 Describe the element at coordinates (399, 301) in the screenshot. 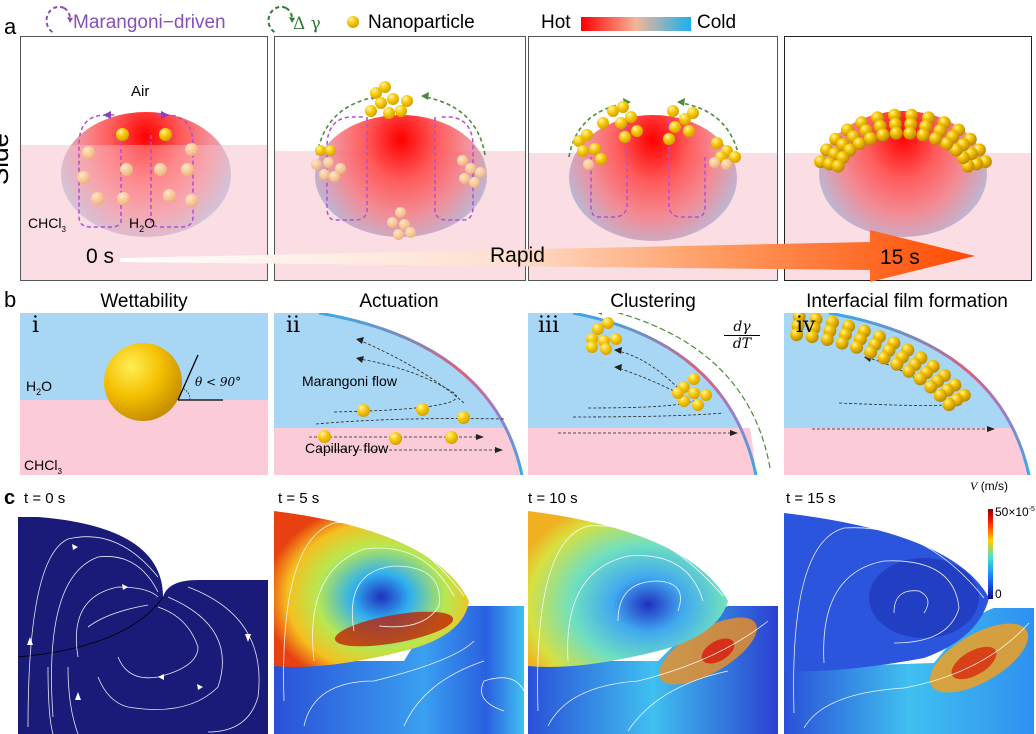

I see `actuation-title: Actuation` at that location.